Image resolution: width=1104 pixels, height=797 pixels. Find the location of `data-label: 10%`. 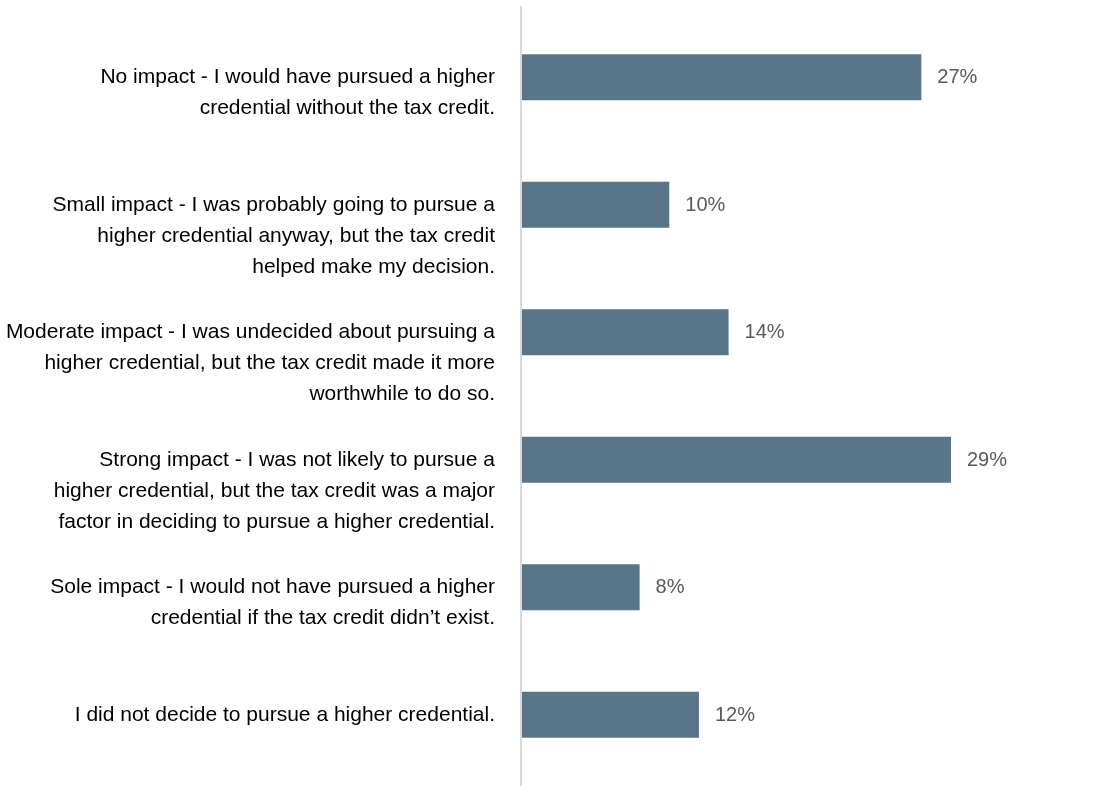

data-label: 10% is located at coordinates (705, 203).